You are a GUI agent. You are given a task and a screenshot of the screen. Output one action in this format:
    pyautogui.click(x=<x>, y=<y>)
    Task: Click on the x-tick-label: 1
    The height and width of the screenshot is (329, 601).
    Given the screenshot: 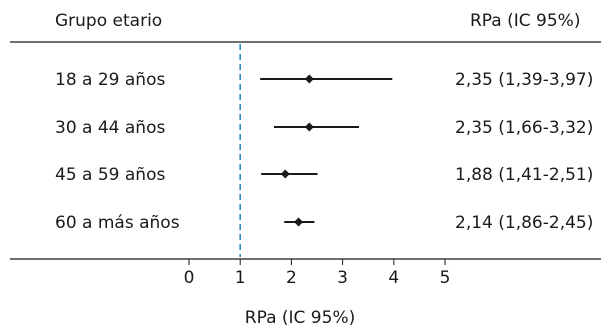 What is the action you would take?
    pyautogui.click(x=240, y=278)
    